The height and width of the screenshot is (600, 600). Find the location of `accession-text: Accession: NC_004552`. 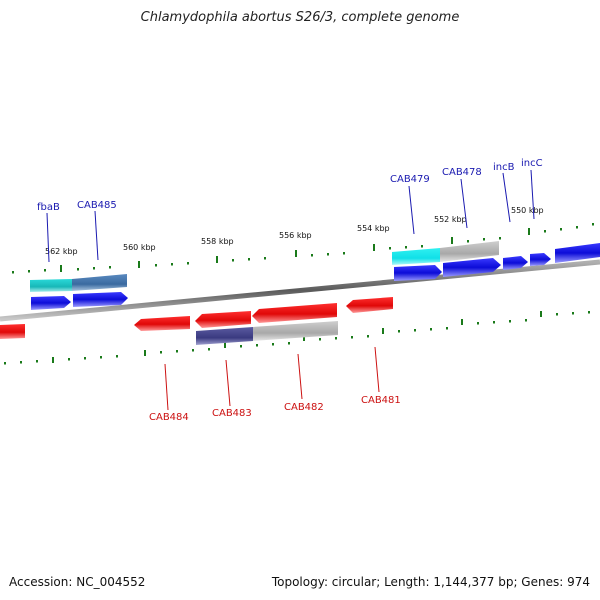

accession-text: Accession: NC_004552 is located at coordinates (77, 582).